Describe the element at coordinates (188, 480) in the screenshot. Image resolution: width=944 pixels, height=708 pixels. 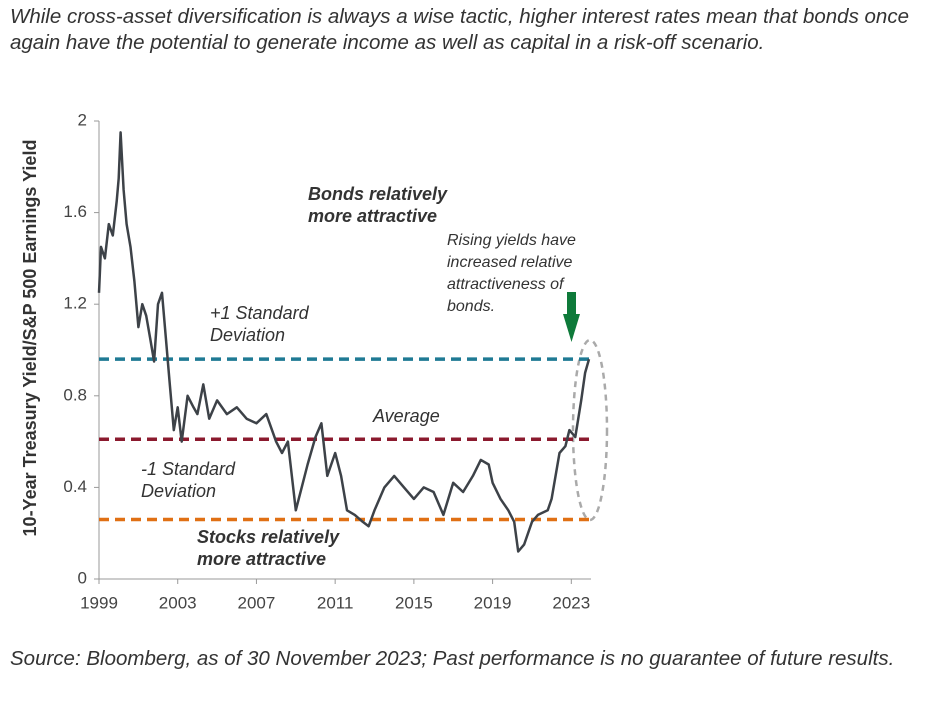
I see `reference-label: -1 Standard Deviation` at that location.